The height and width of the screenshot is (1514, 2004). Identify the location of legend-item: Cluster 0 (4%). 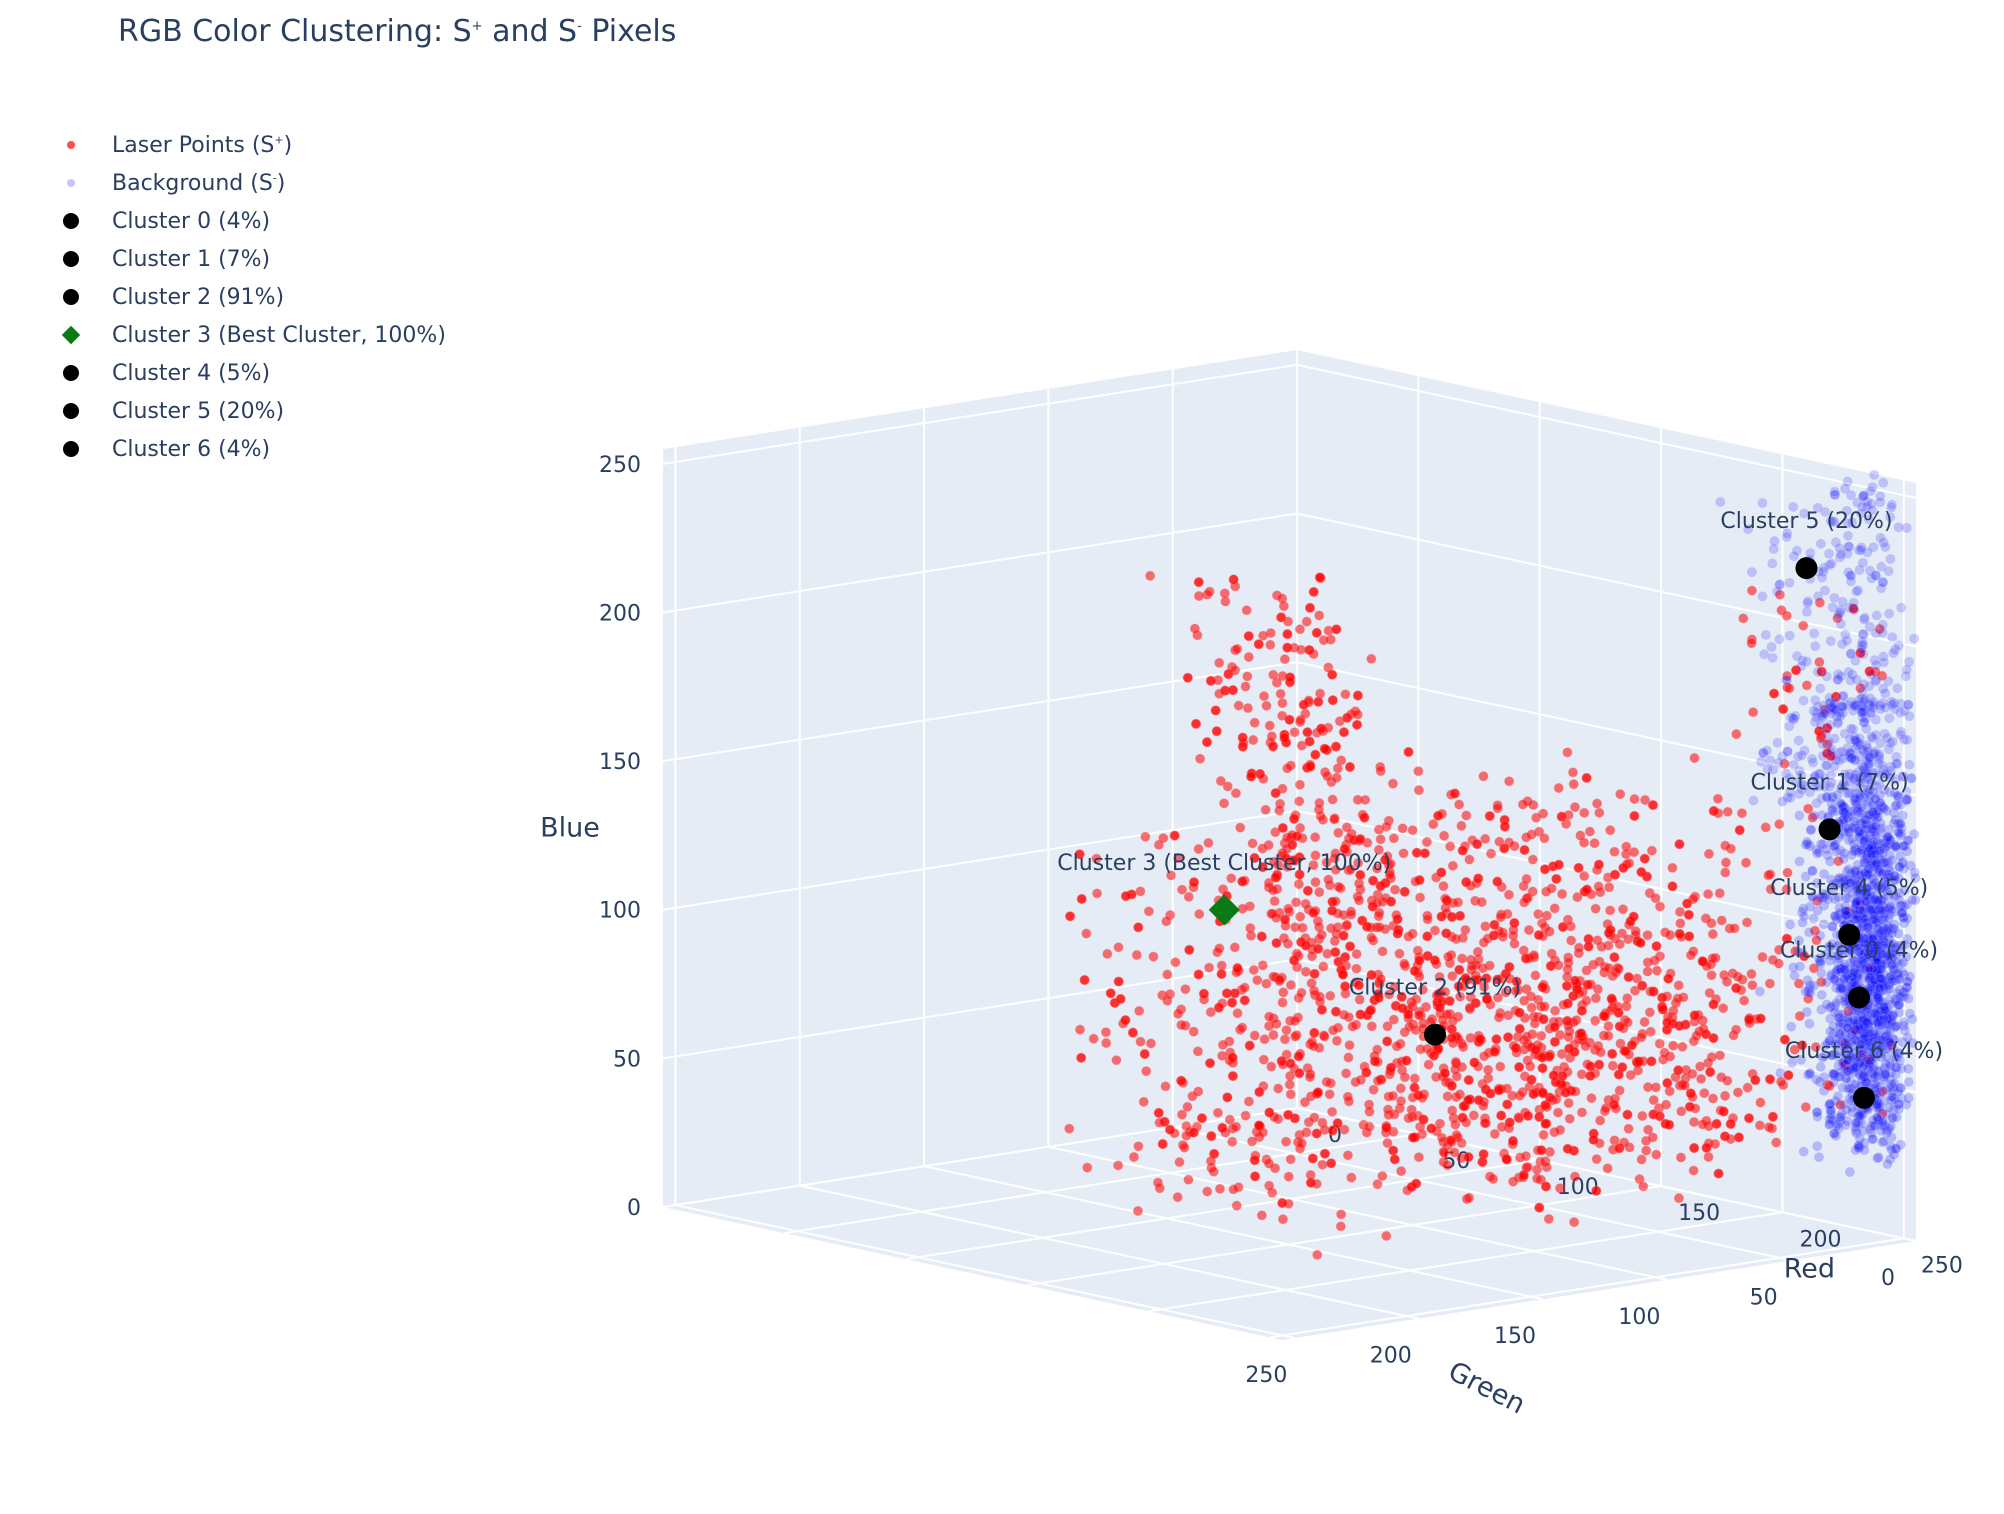
(251, 221).